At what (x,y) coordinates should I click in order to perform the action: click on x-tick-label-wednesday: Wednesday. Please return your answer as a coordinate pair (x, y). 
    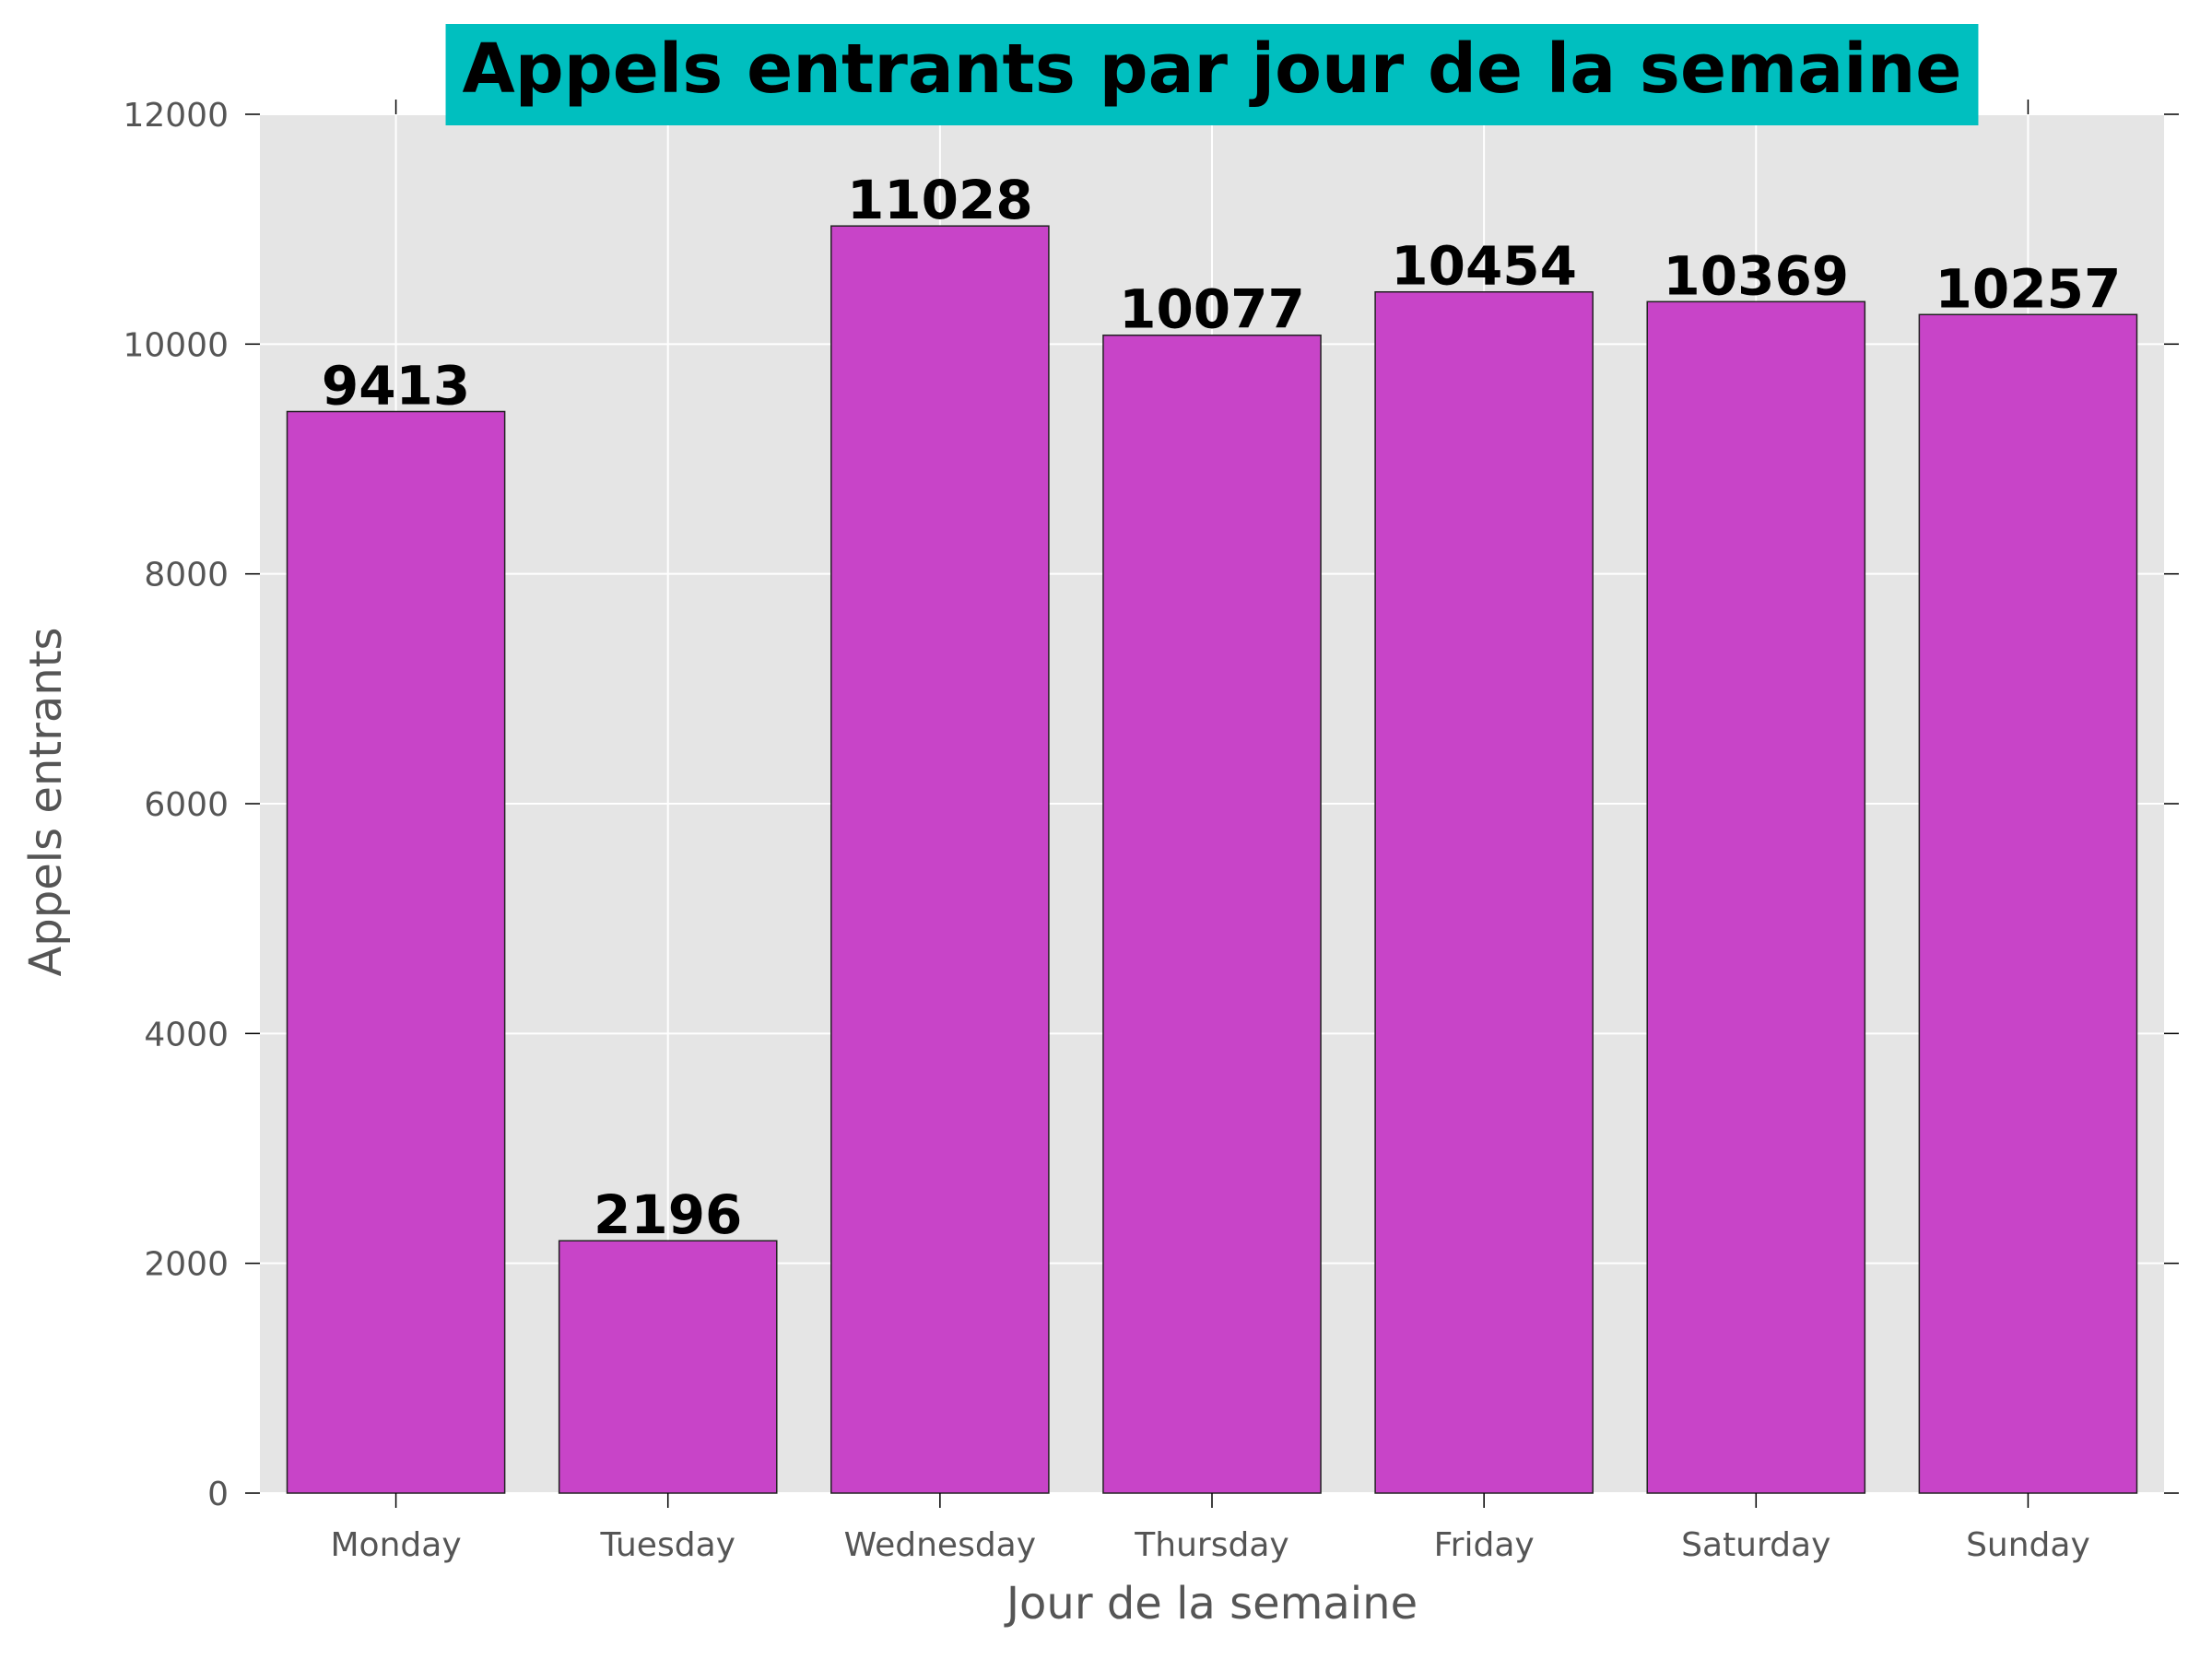
    Looking at the image, I should click on (940, 1545).